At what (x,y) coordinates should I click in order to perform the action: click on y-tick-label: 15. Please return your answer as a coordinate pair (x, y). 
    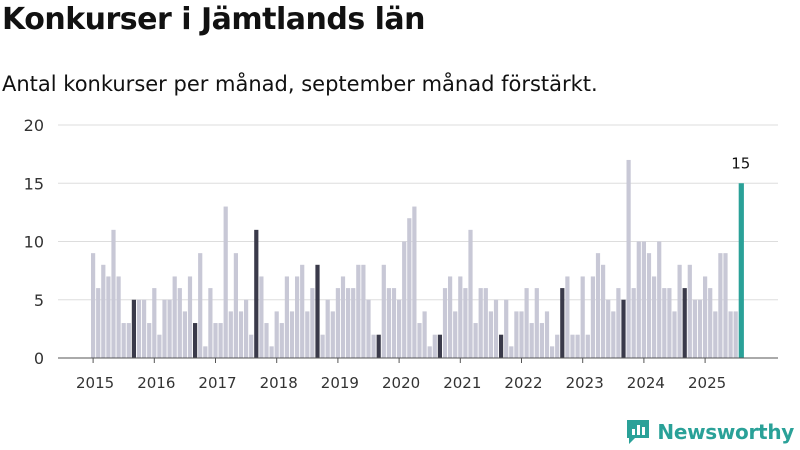
    Looking at the image, I should click on (34, 183).